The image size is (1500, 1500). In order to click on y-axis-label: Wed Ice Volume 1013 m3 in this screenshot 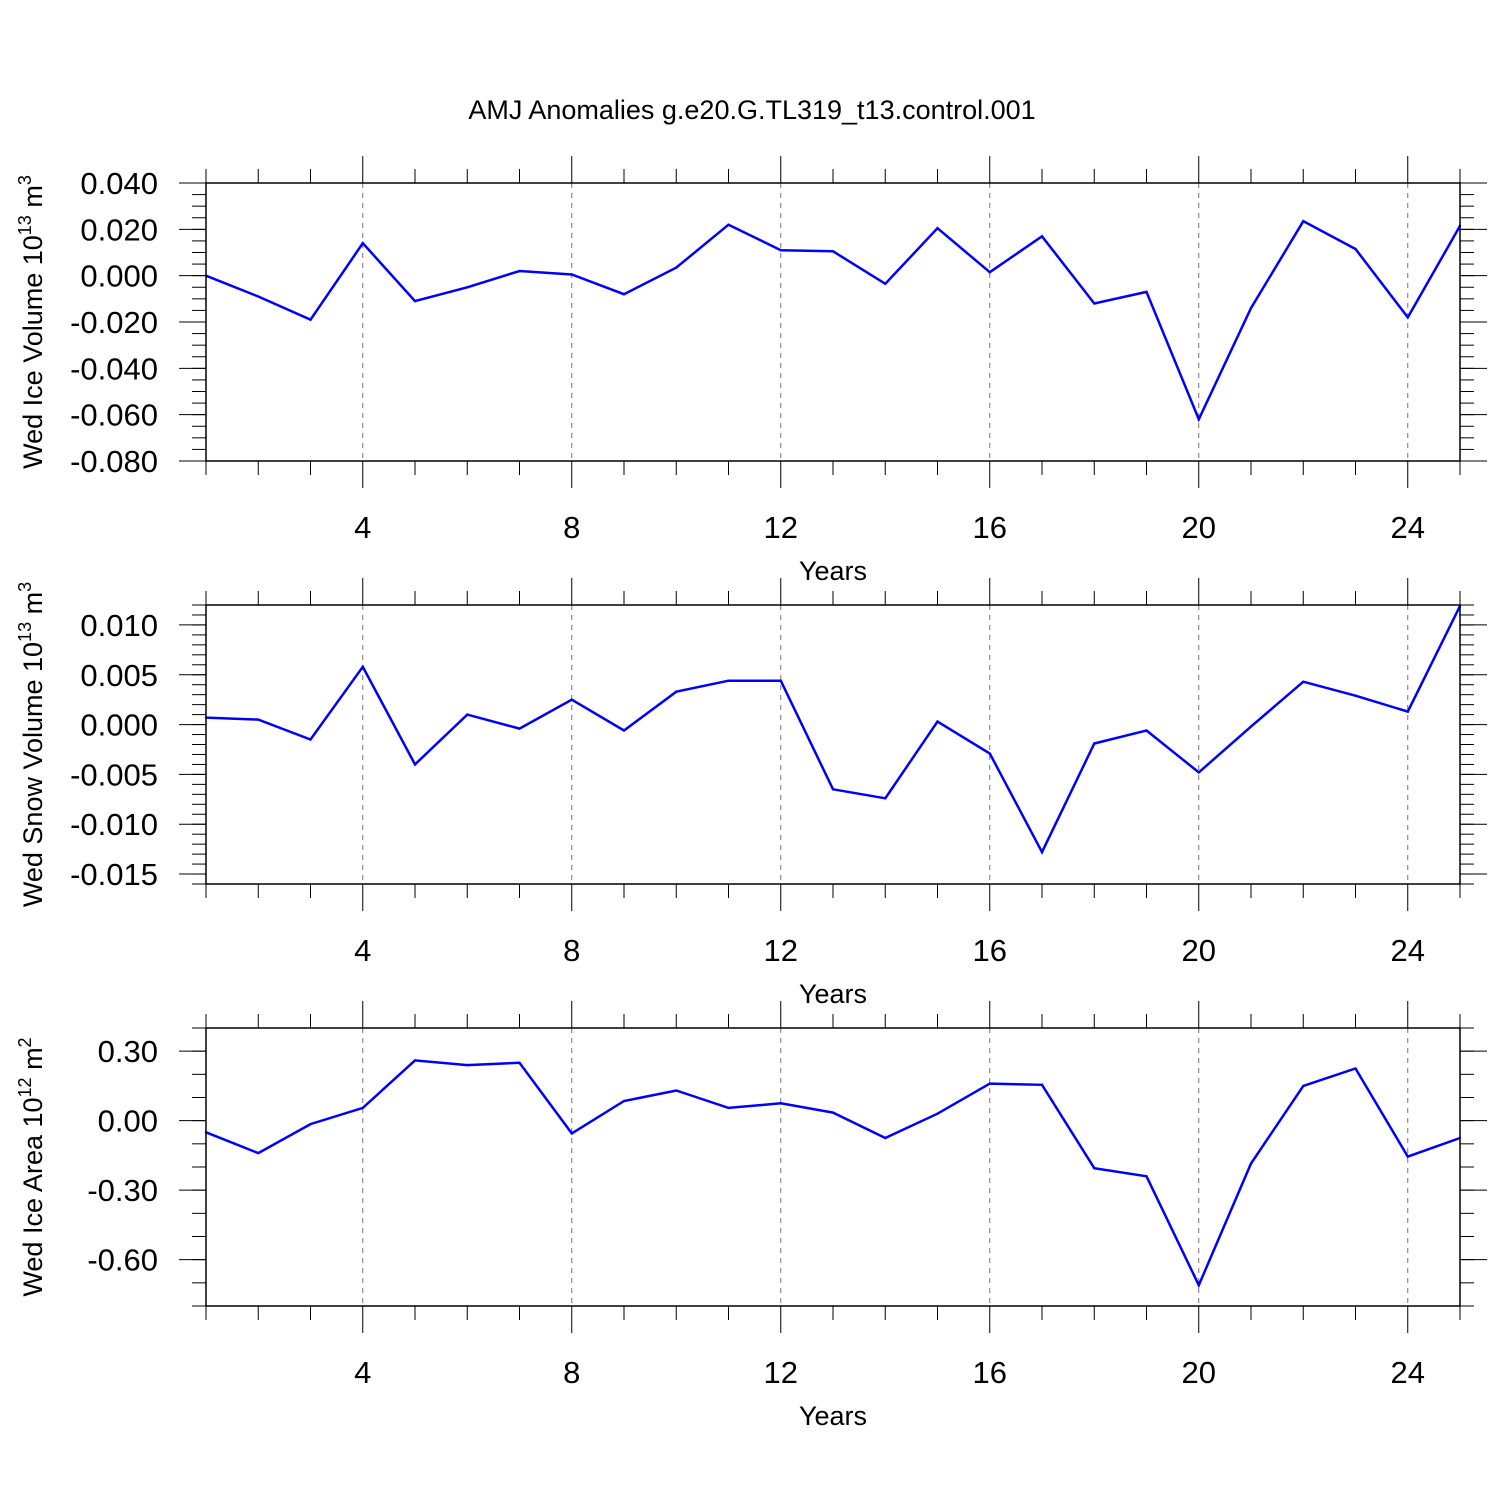, I will do `click(31, 322)`.